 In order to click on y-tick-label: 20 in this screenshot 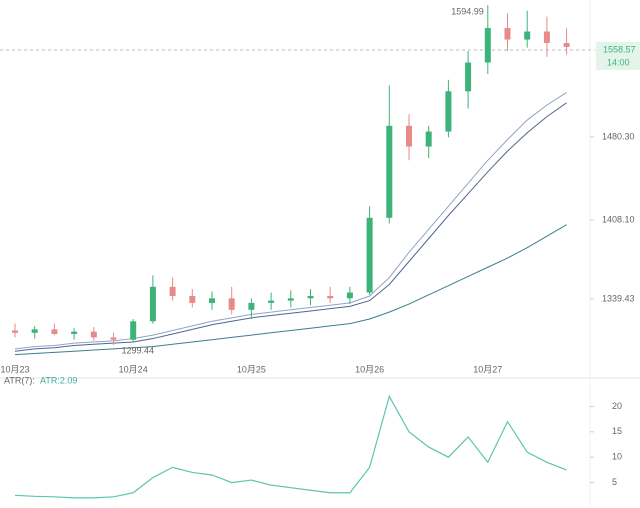, I will do `click(617, 406)`.